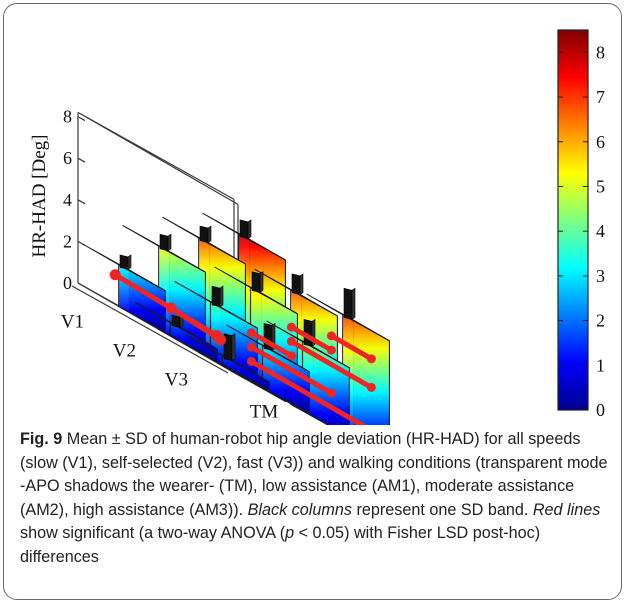 This screenshot has width=627, height=605. I want to click on colorbar-tick-label: 1, so click(600, 365).